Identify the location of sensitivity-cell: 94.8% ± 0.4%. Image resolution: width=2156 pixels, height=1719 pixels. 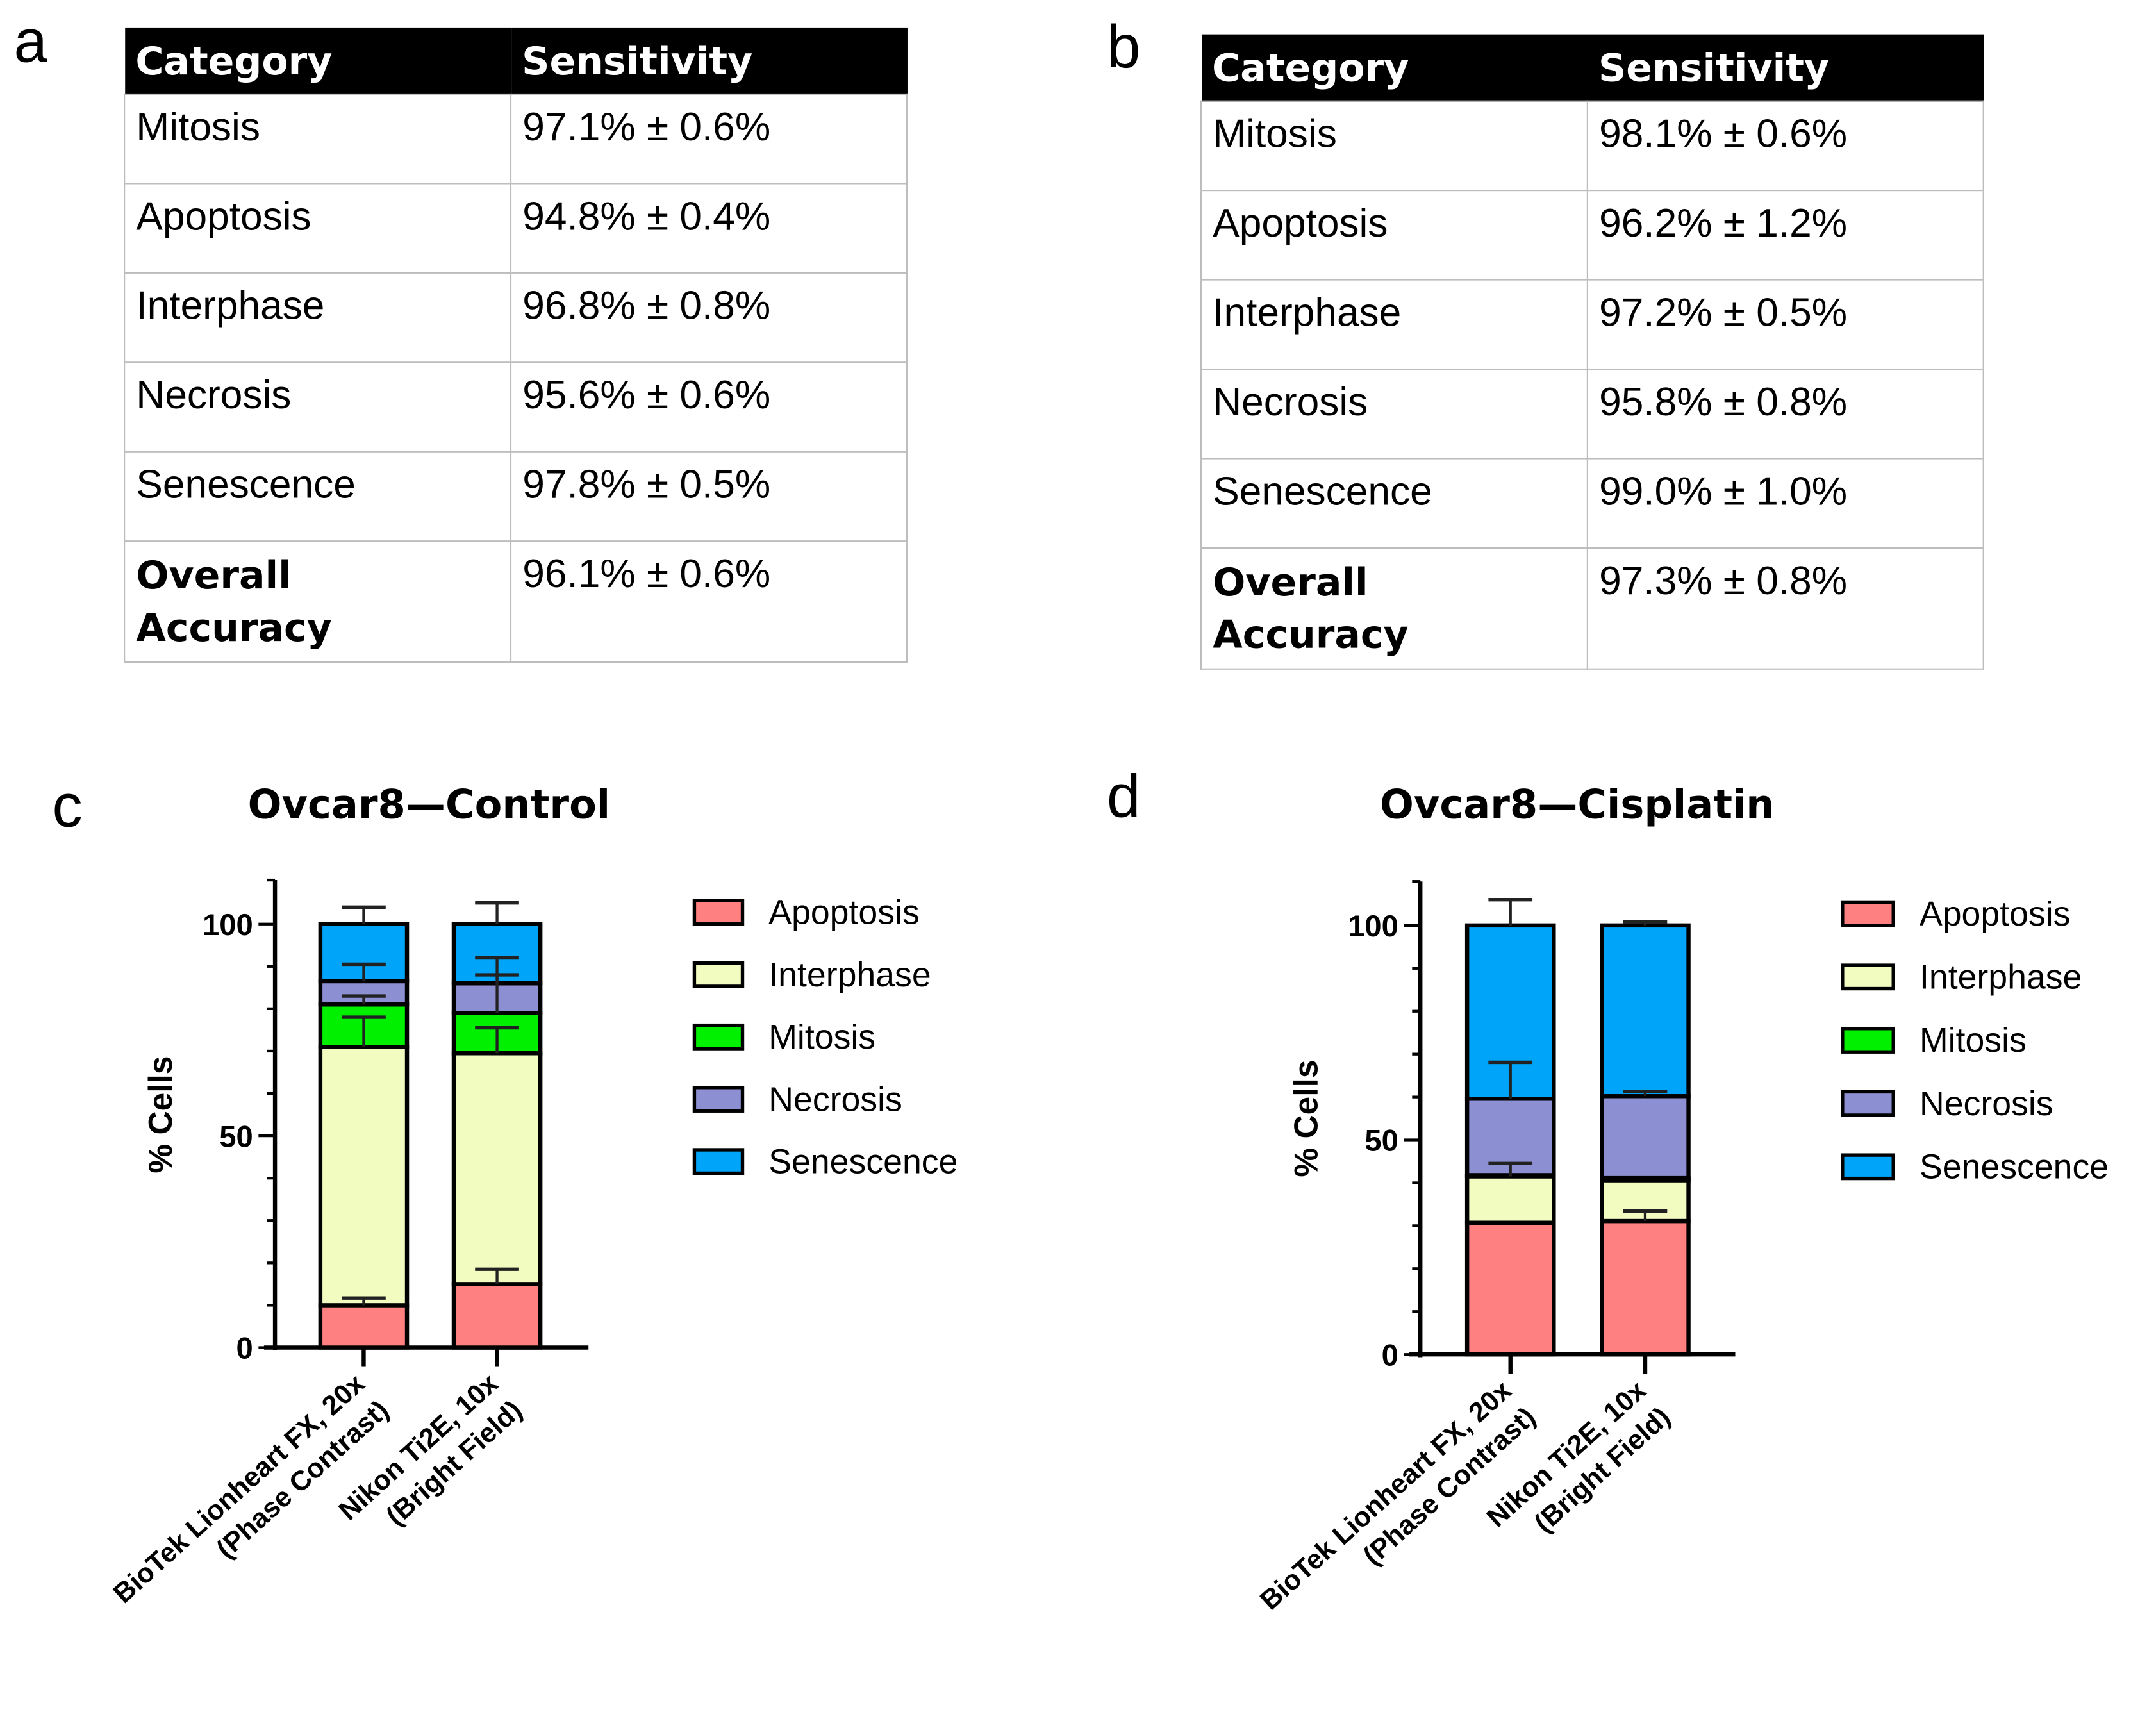
(709, 229).